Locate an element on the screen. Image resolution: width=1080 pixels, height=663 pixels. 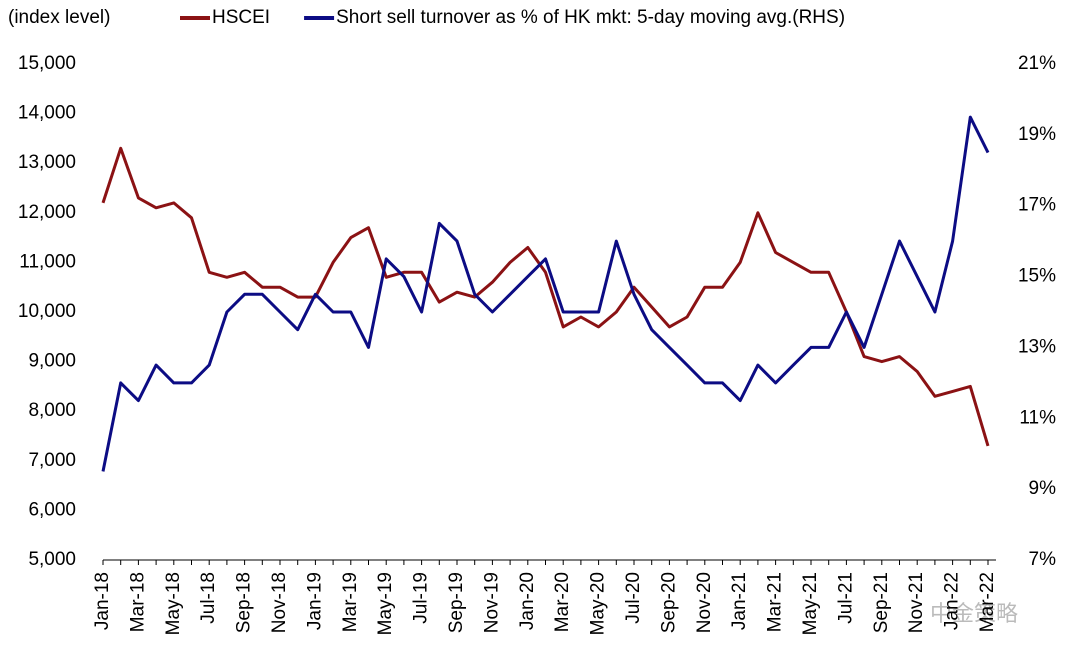
x-tick-label: Sep-18 is located at coordinates (244, 602).